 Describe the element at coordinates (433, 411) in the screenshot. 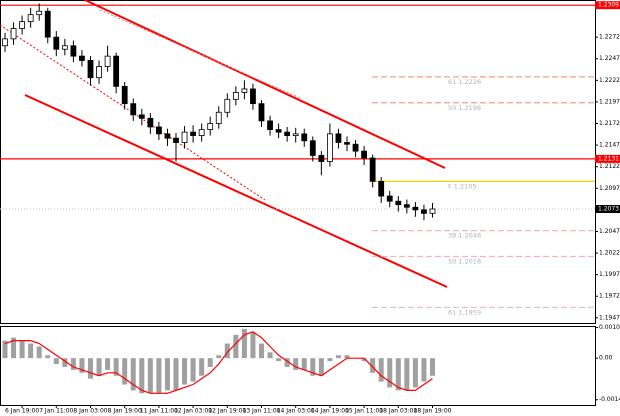

I see `x-tick-label: 18 Jan 19:00` at that location.